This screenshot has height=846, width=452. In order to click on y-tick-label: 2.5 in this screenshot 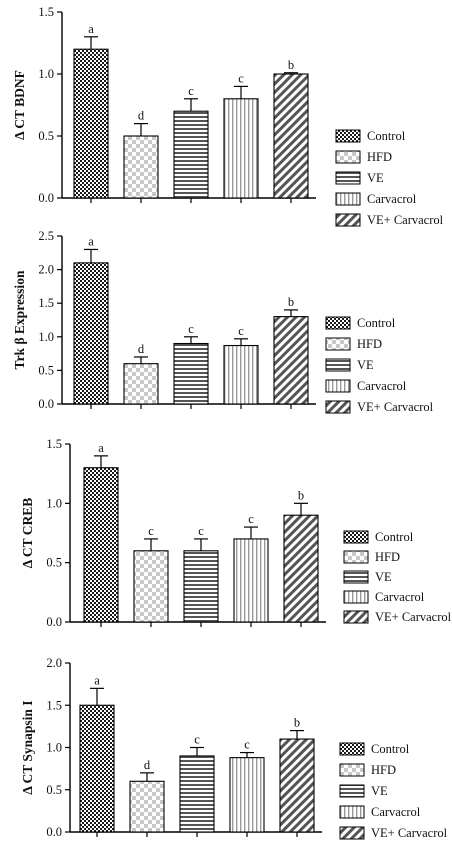, I will do `click(46, 236)`.